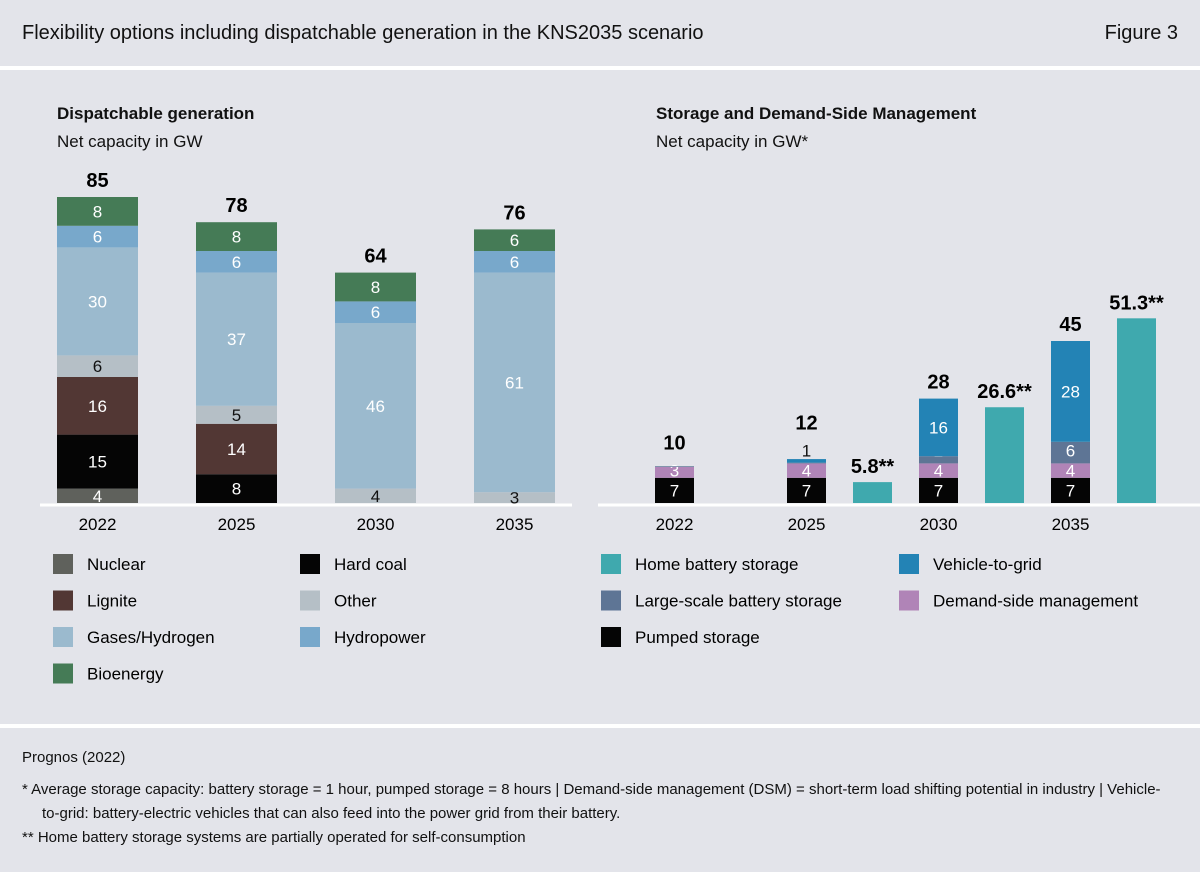 The image size is (1200, 872). Describe the element at coordinates (236, 449) in the screenshot. I see `bar-lignite-2025` at that location.